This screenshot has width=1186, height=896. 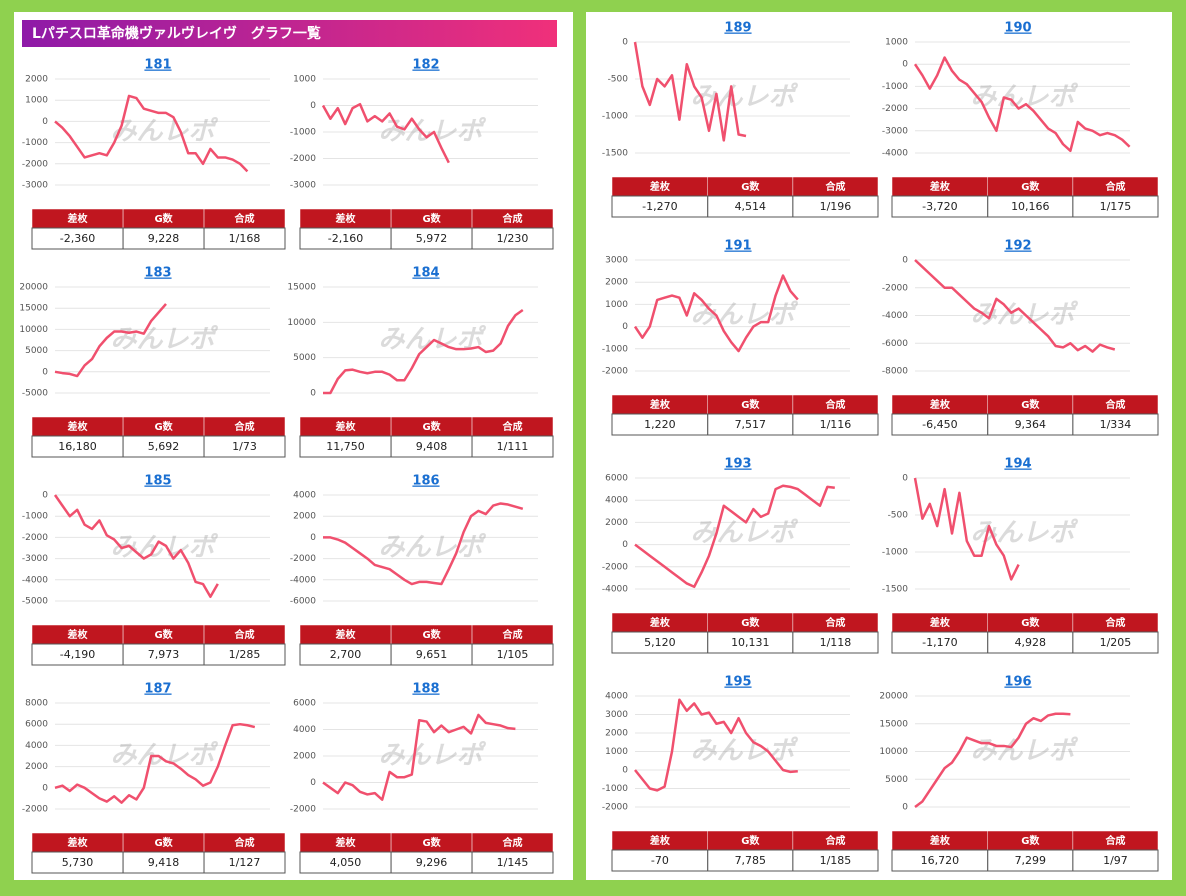 I want to click on y-tick-label: 1000, so click(x=616, y=752).